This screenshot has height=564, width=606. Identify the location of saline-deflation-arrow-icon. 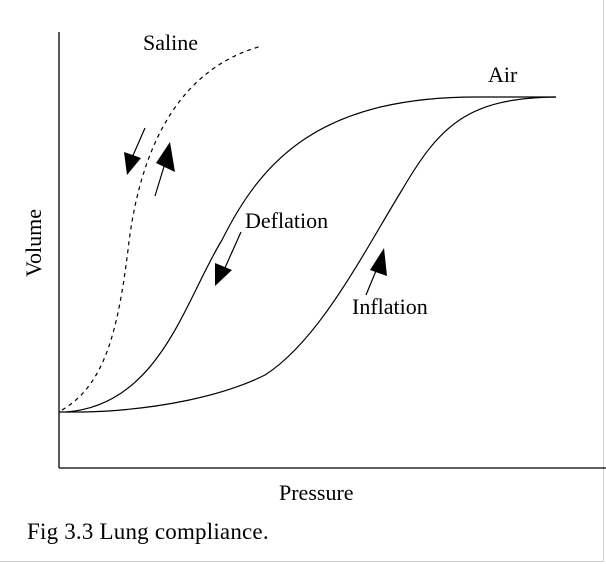
(135, 151).